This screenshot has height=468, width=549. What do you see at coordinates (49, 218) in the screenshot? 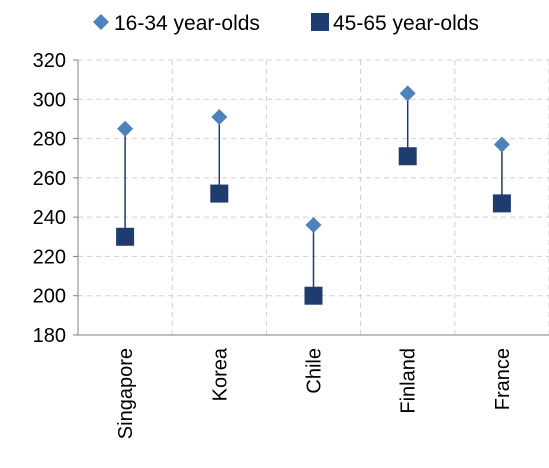
I see `y-tick-label: 240` at bounding box center [49, 218].